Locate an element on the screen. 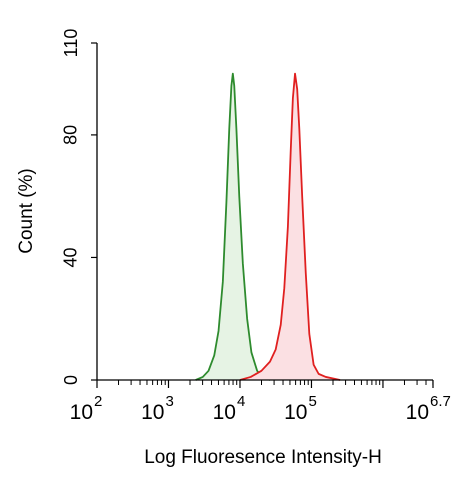  x-tick-label-exponent: 3 is located at coordinates (169, 401).